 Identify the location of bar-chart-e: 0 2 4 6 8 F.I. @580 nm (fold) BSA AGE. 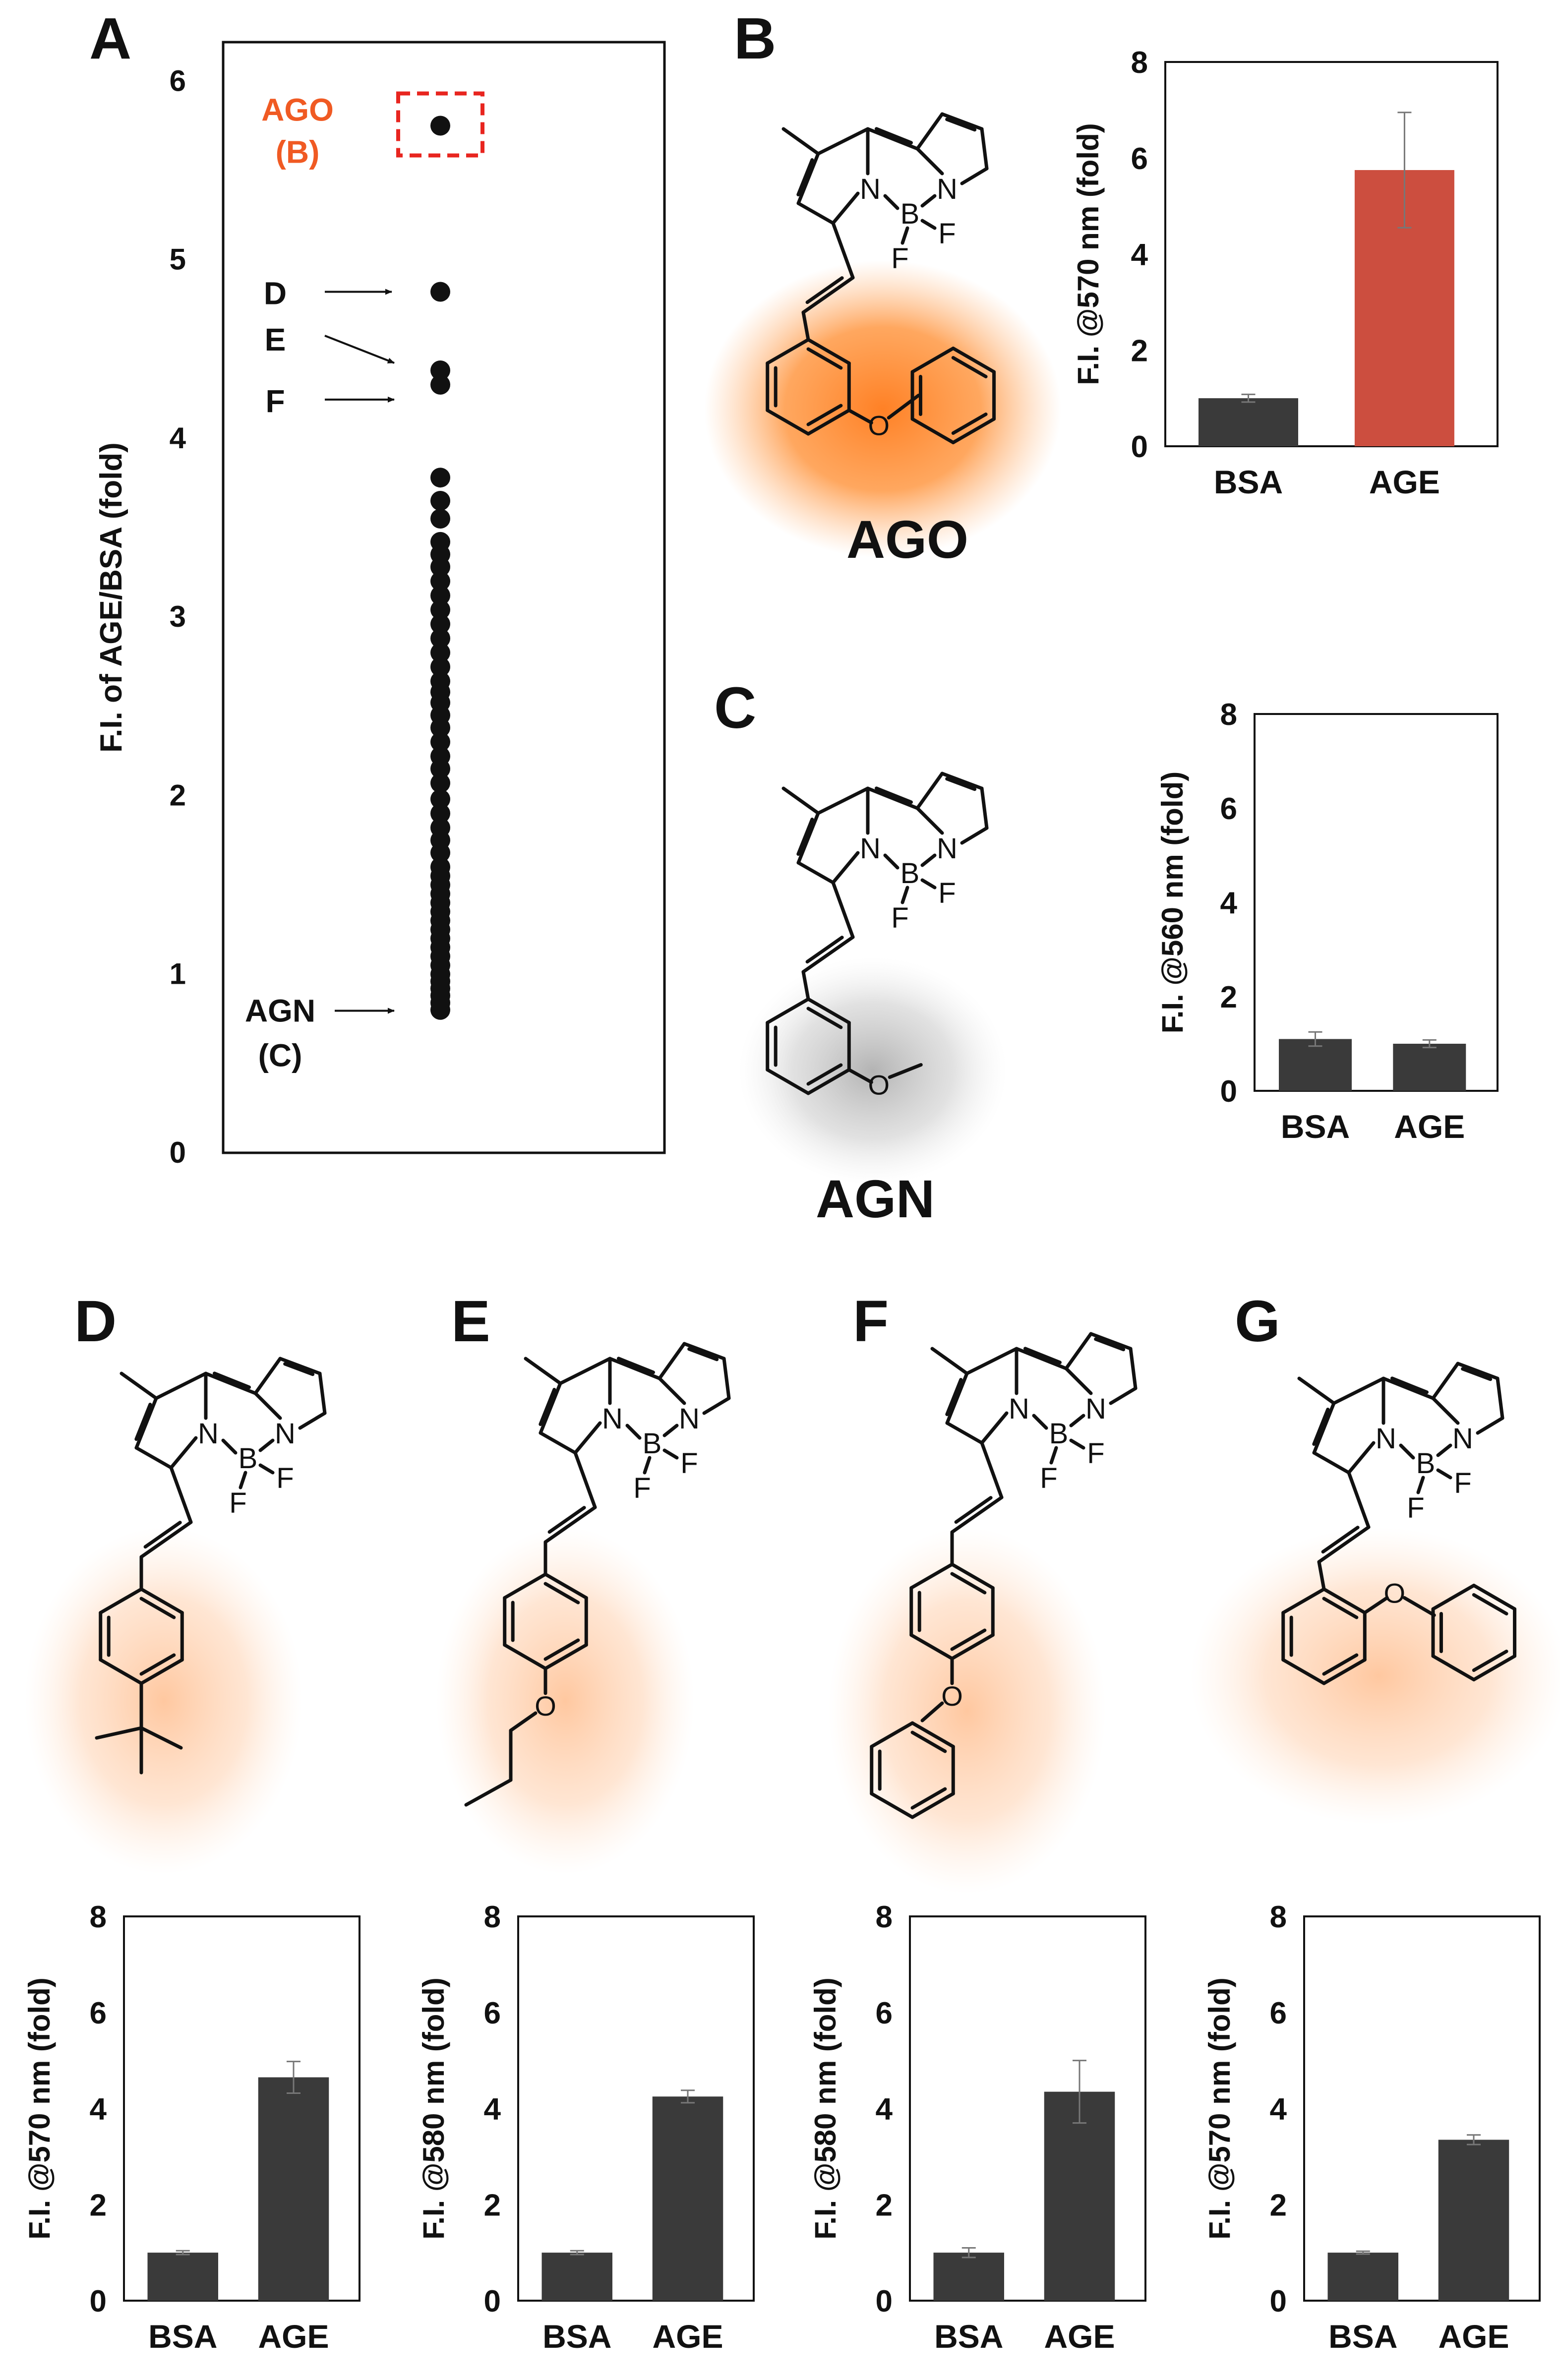
(586, 2127).